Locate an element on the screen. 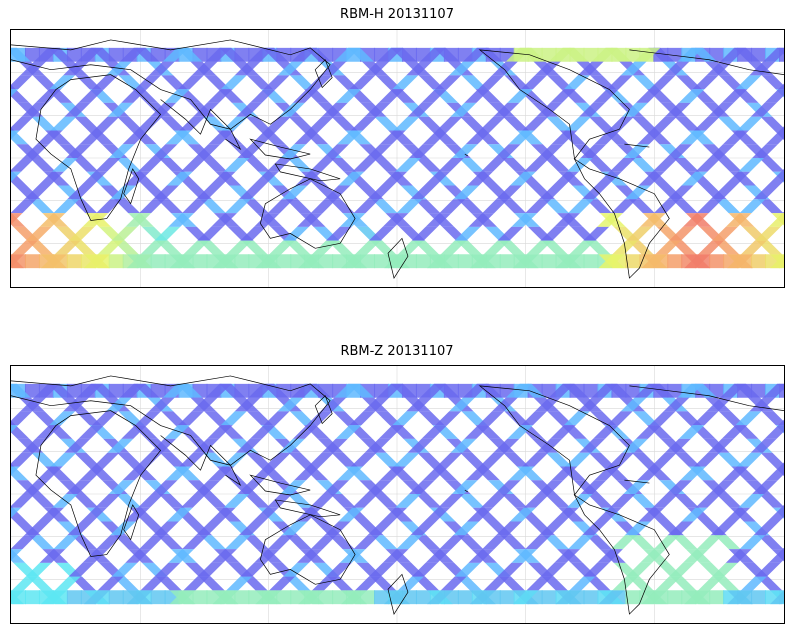 The width and height of the screenshot is (794, 633). panel-title-rbm-z: RBM-Z 20131107 is located at coordinates (397, 351).